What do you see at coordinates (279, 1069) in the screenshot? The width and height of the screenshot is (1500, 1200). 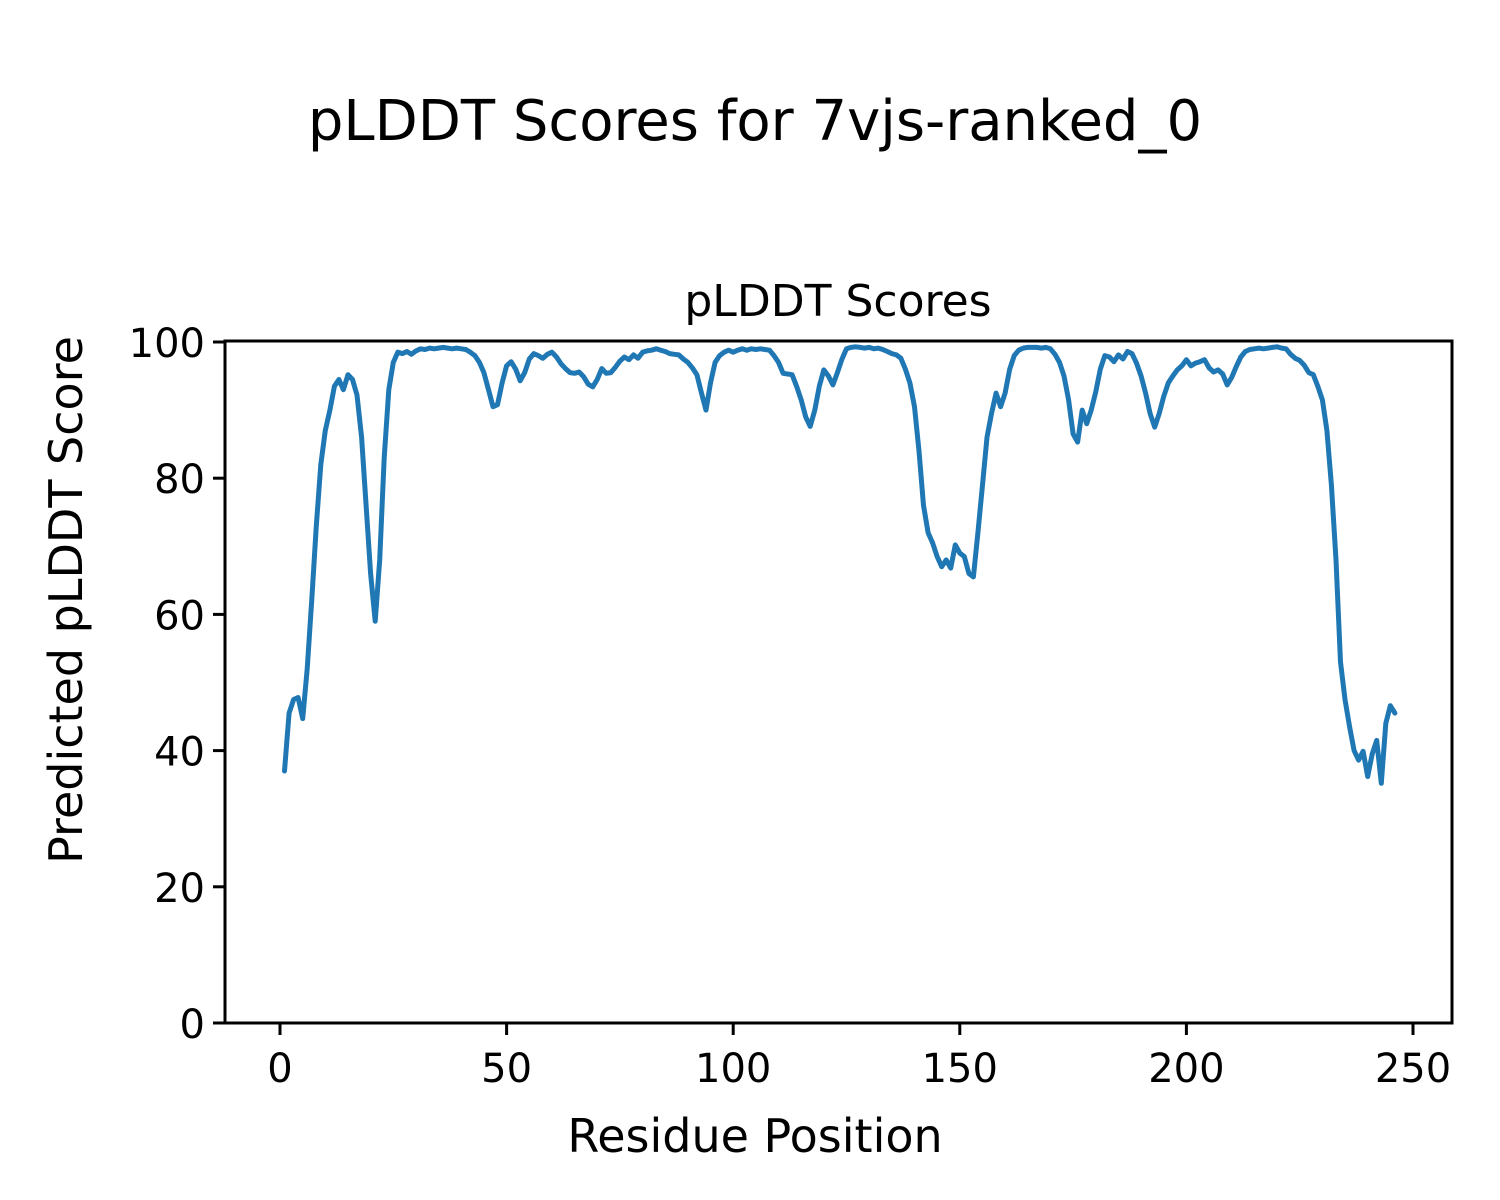 I see `x-tick-label: 0` at bounding box center [279, 1069].